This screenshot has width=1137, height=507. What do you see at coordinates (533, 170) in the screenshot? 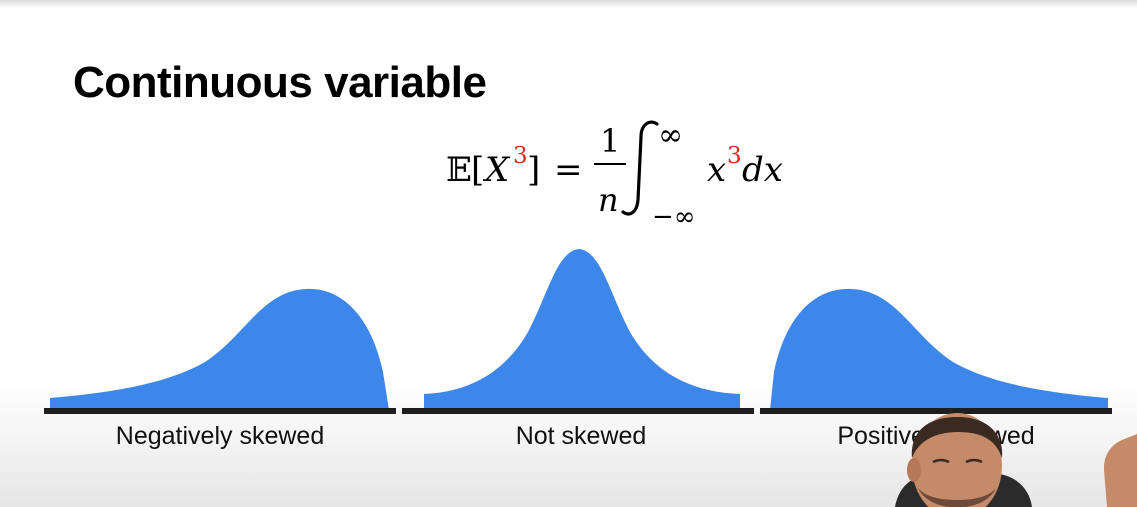
I see `formula-close-bracket: ]` at bounding box center [533, 170].